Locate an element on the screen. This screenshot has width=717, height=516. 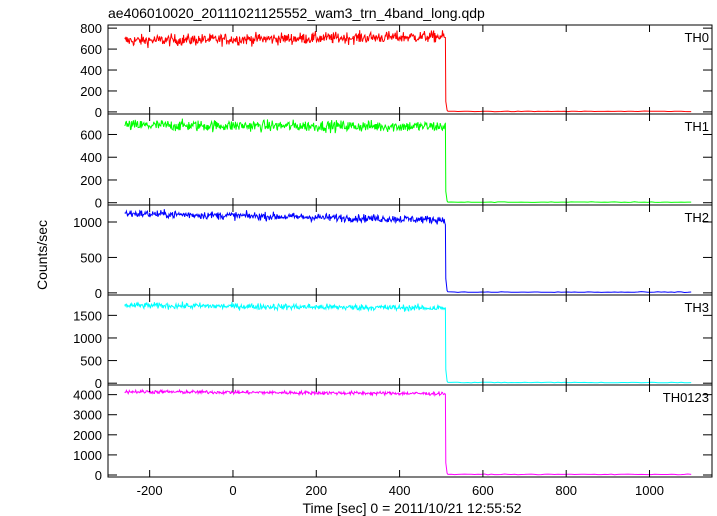
series-line-th3 is located at coordinates (408, 342).